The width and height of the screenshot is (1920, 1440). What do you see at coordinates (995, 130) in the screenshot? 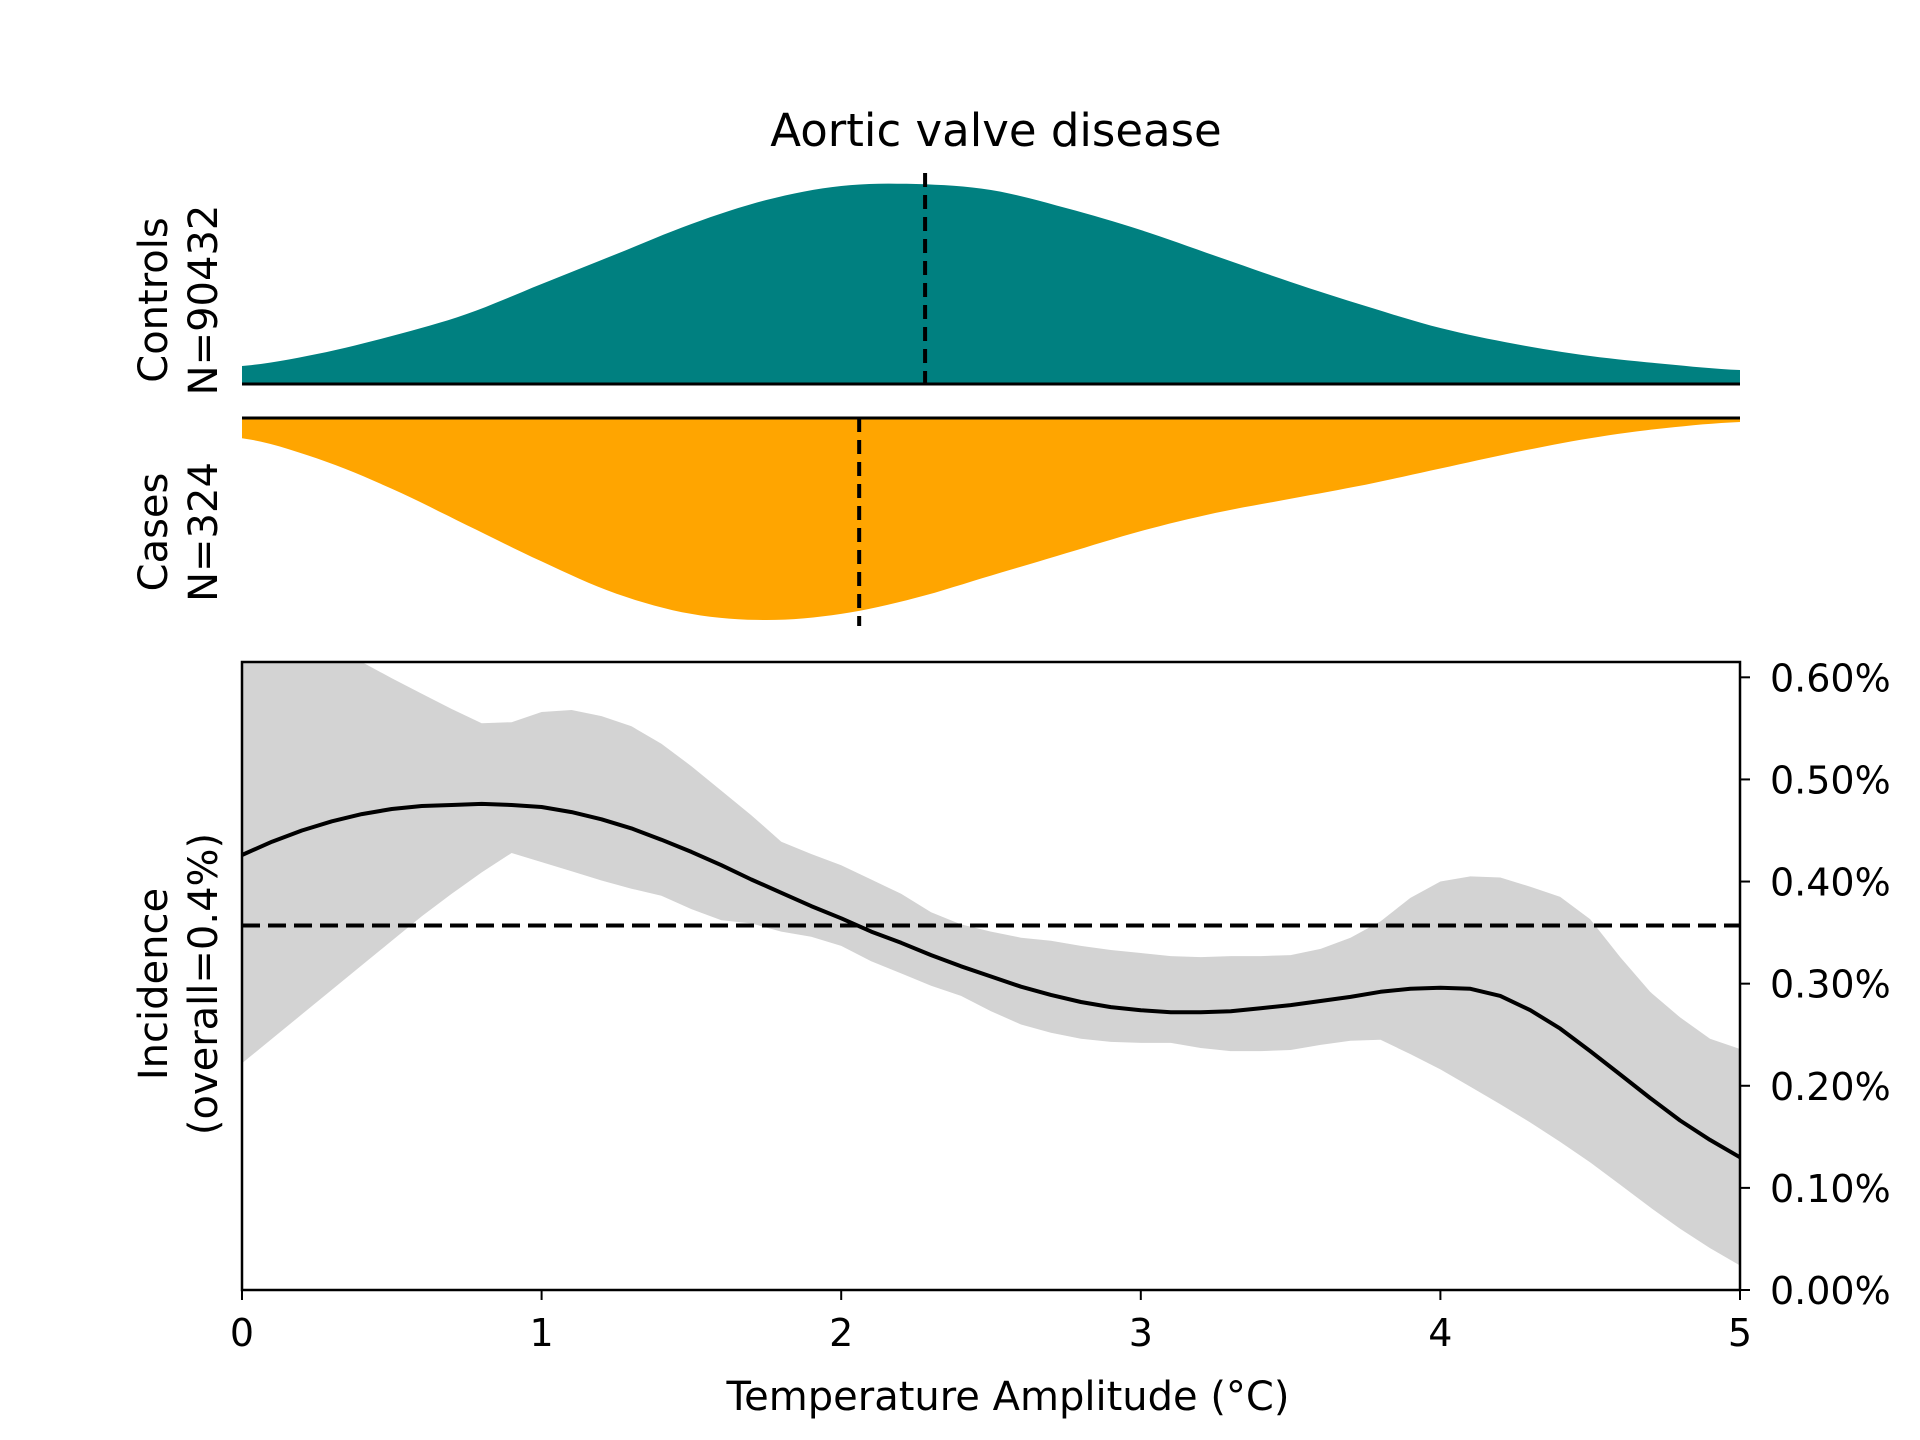
I see `chart-title: Aortic valve disease` at bounding box center [995, 130].